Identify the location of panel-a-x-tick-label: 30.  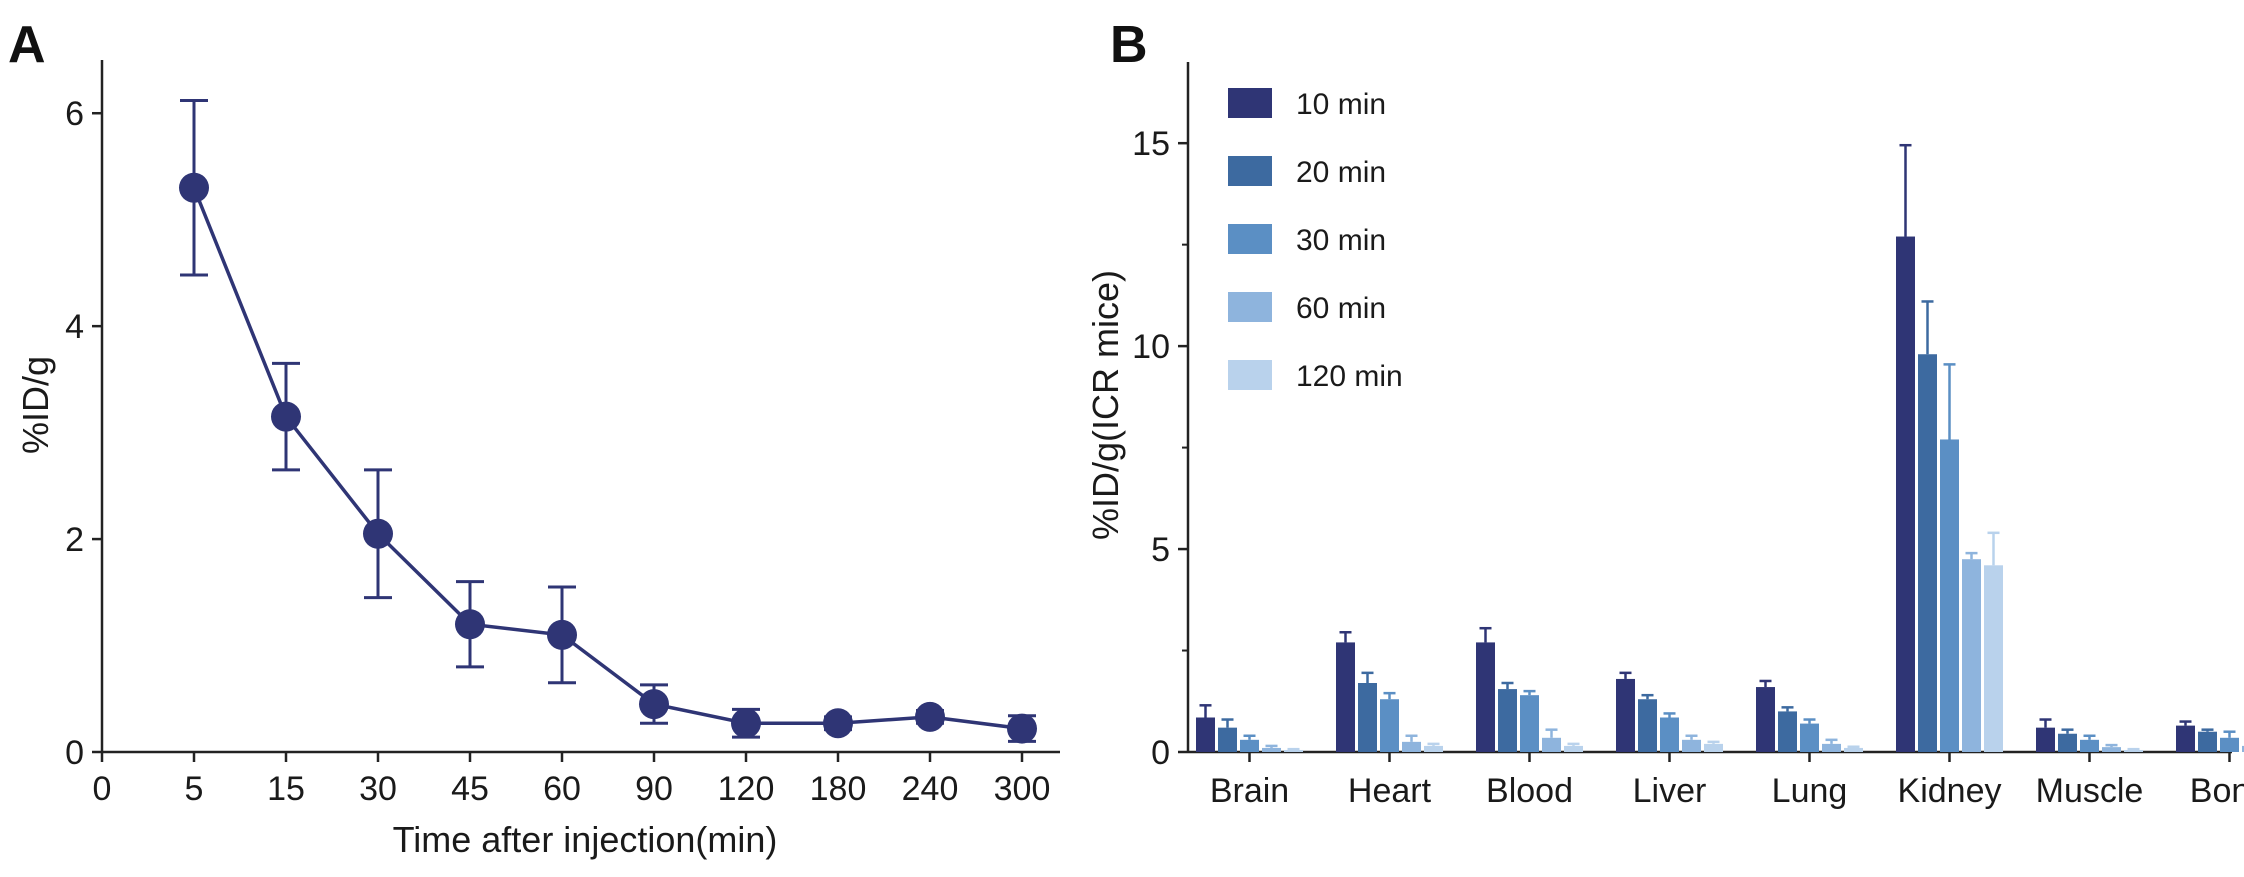
(378, 789).